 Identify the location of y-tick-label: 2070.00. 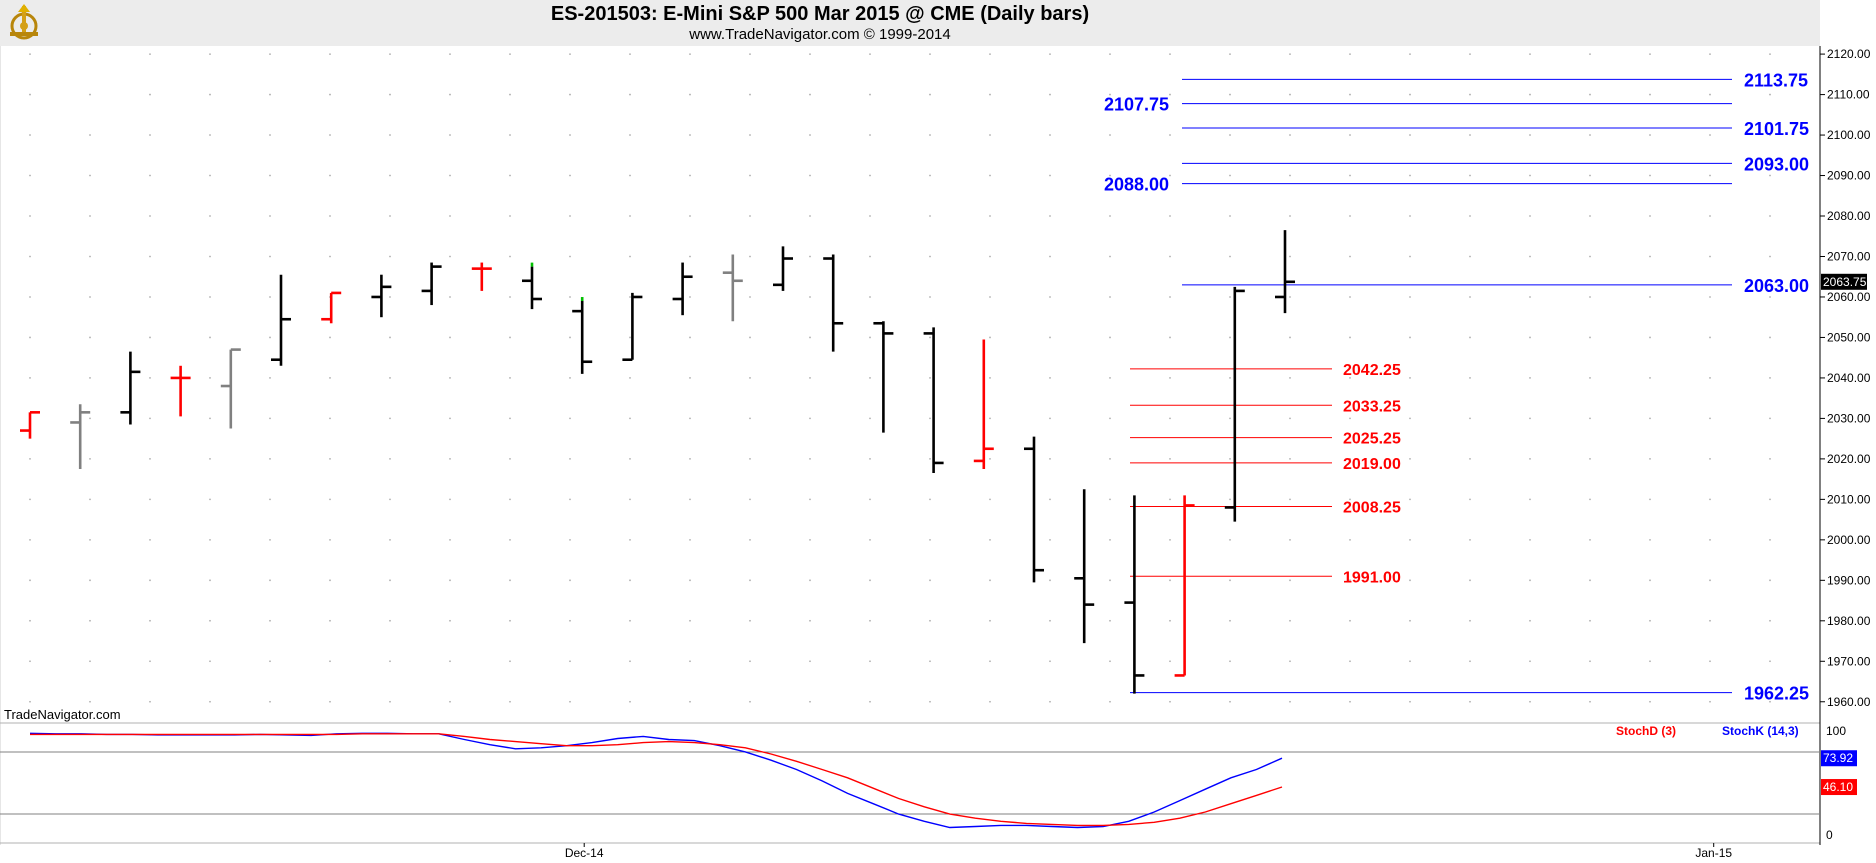
(1849, 256).